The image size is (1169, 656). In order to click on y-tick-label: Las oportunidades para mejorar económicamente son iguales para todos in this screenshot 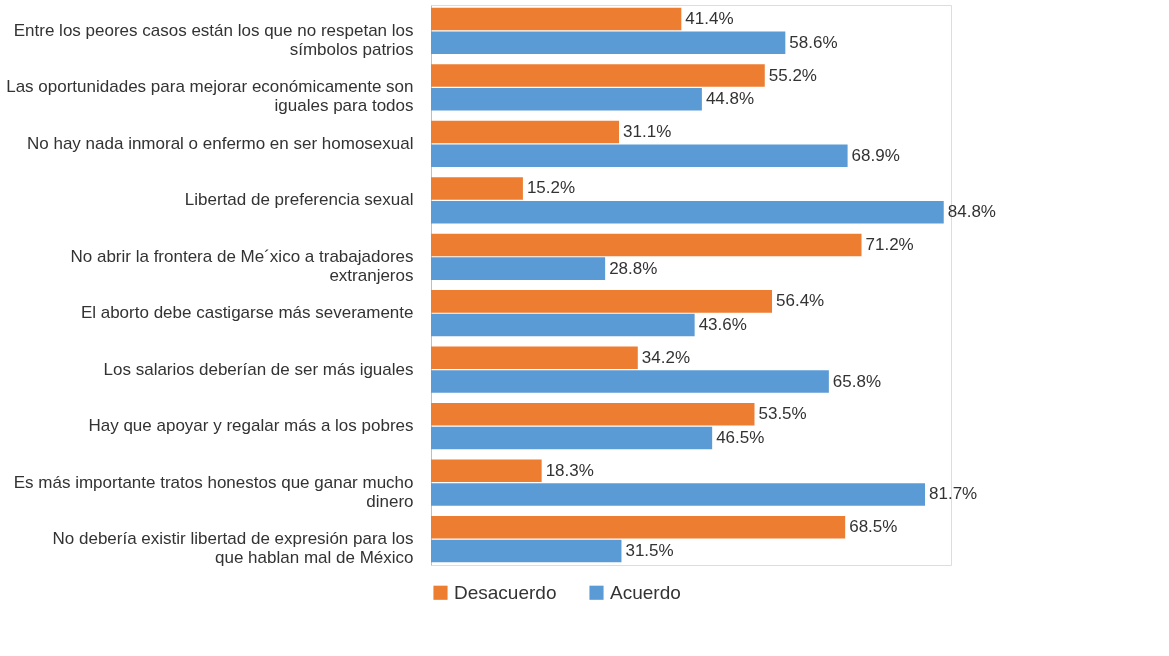, I will do `click(210, 96)`.